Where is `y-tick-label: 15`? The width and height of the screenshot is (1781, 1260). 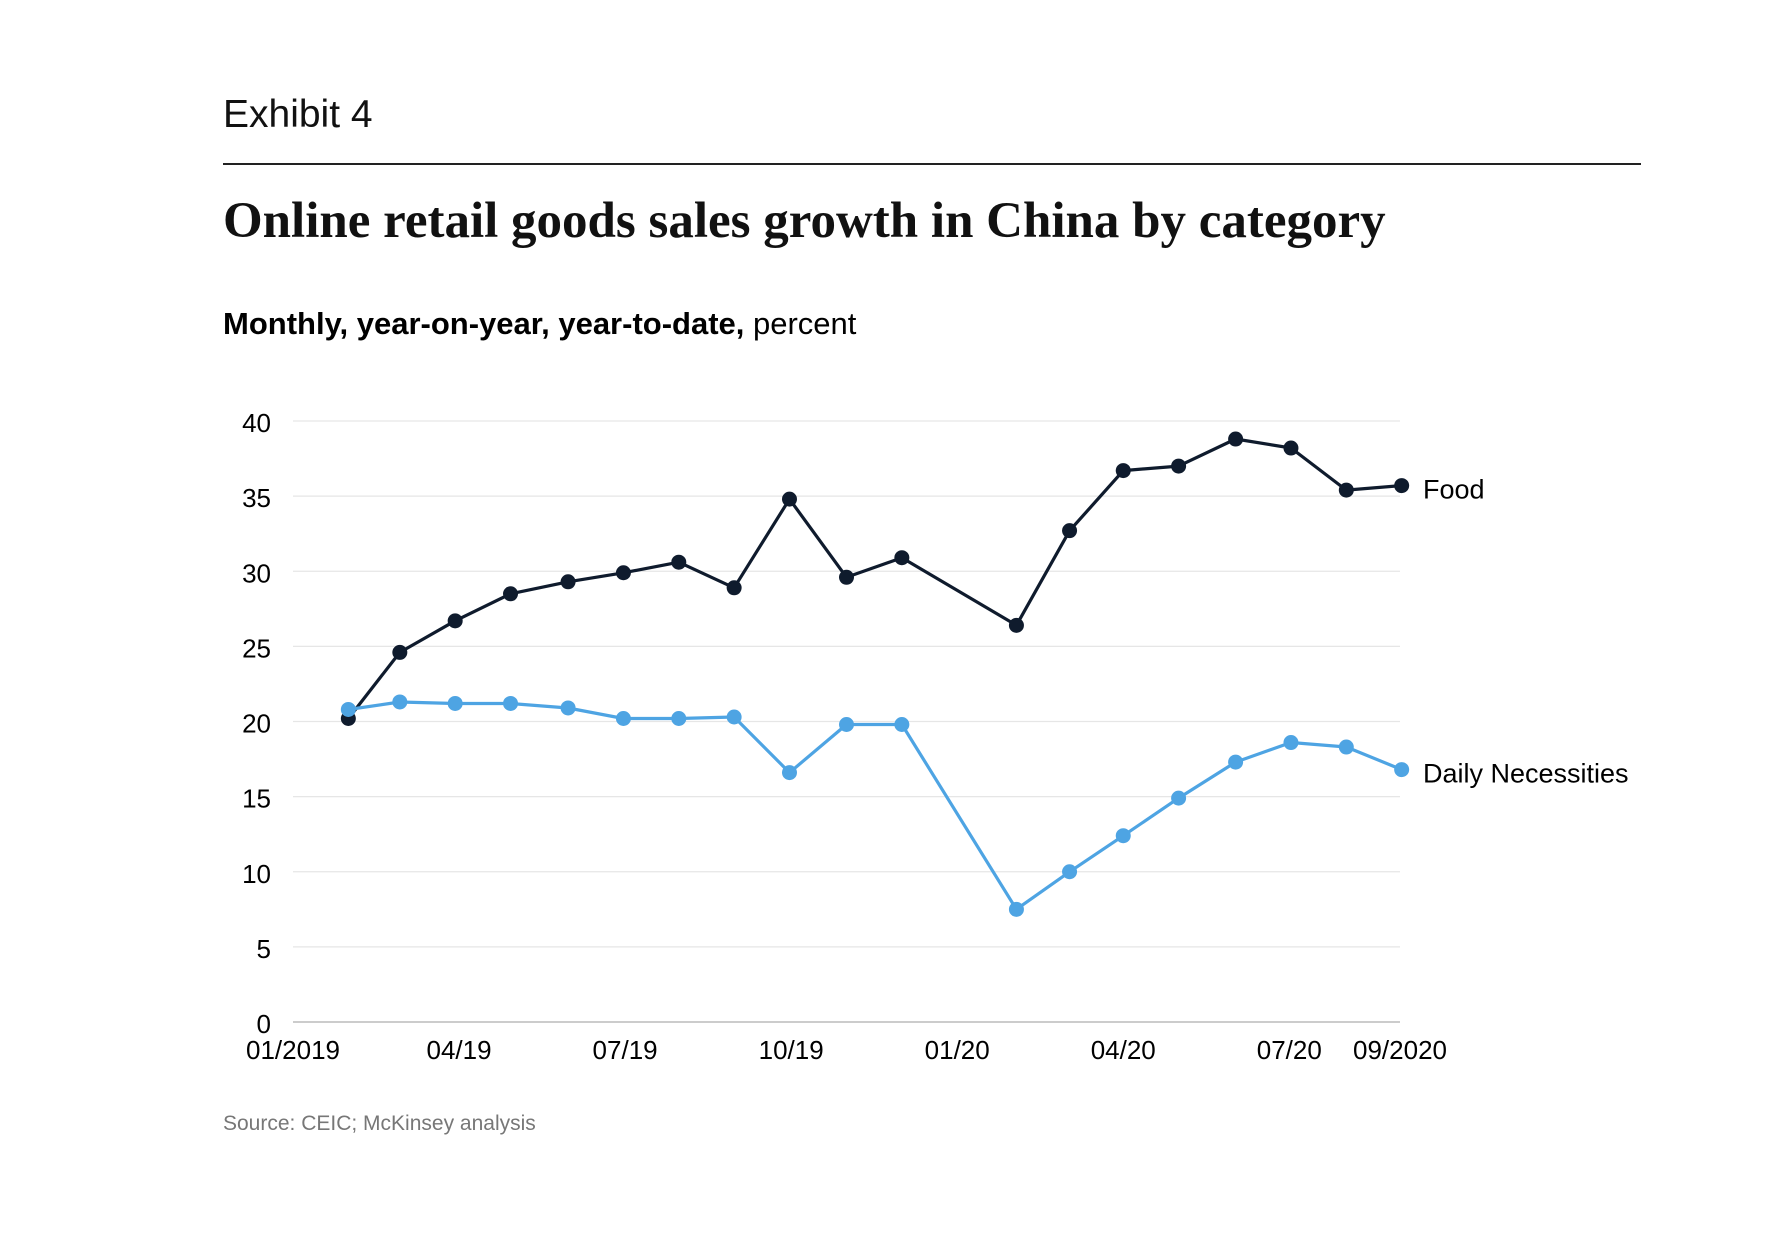
y-tick-label: 15 is located at coordinates (256, 799).